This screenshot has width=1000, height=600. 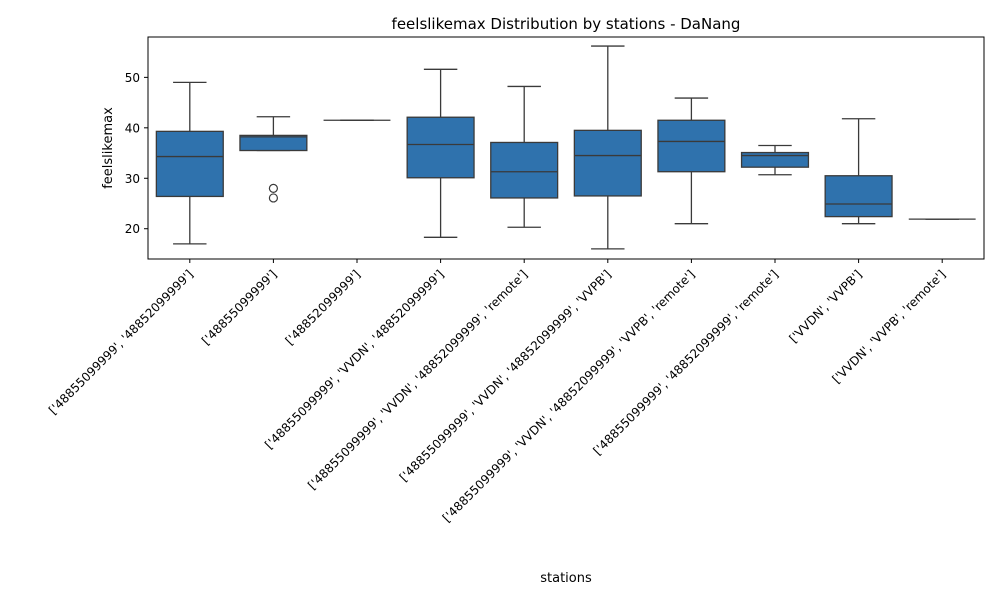 What do you see at coordinates (825, 306) in the screenshot?
I see `x-tick-label: ['VVDN', 'VVPB']` at bounding box center [825, 306].